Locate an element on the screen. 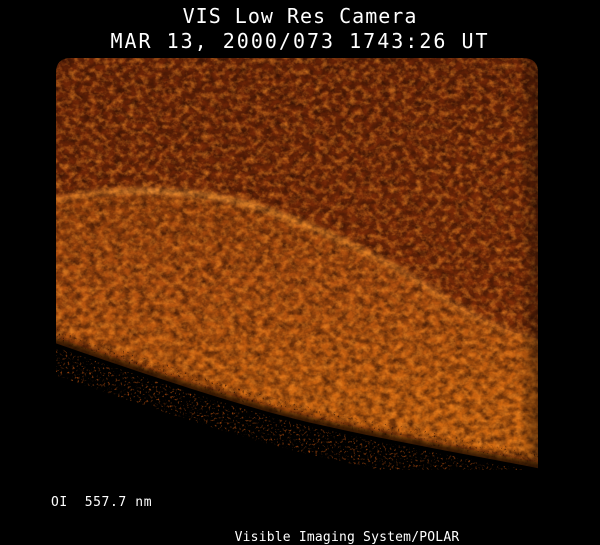 The image size is (600, 545). right-edge-shadow is located at coordinates (527, 264).